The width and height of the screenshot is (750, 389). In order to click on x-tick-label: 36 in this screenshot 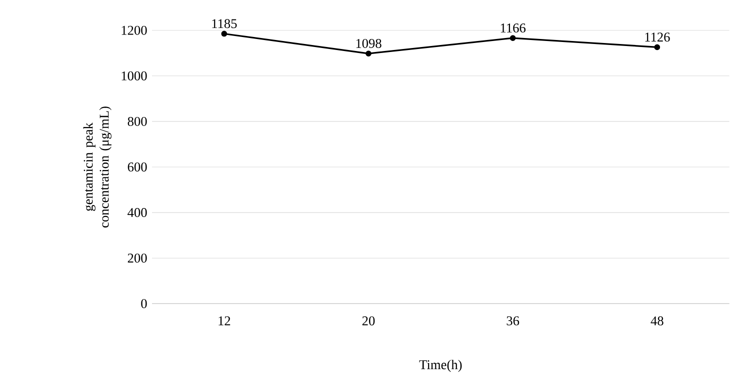, I will do `click(513, 321)`.